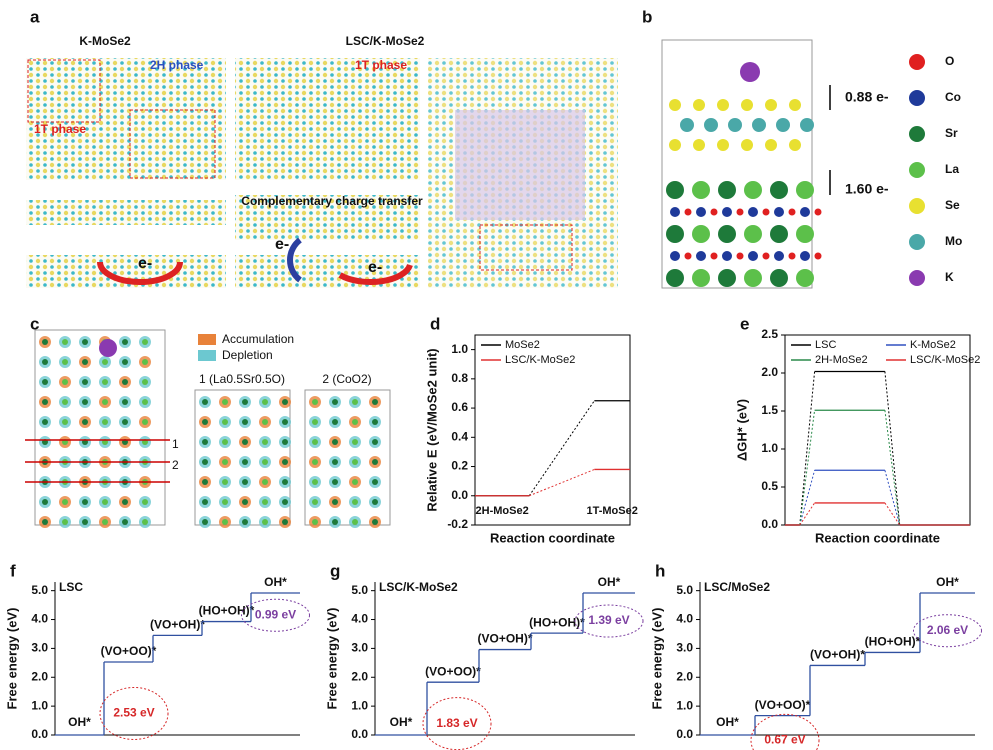 The height and width of the screenshot is (750, 993). What do you see at coordinates (208, 428) in the screenshot?
I see `charge-density-image` at bounding box center [208, 428].